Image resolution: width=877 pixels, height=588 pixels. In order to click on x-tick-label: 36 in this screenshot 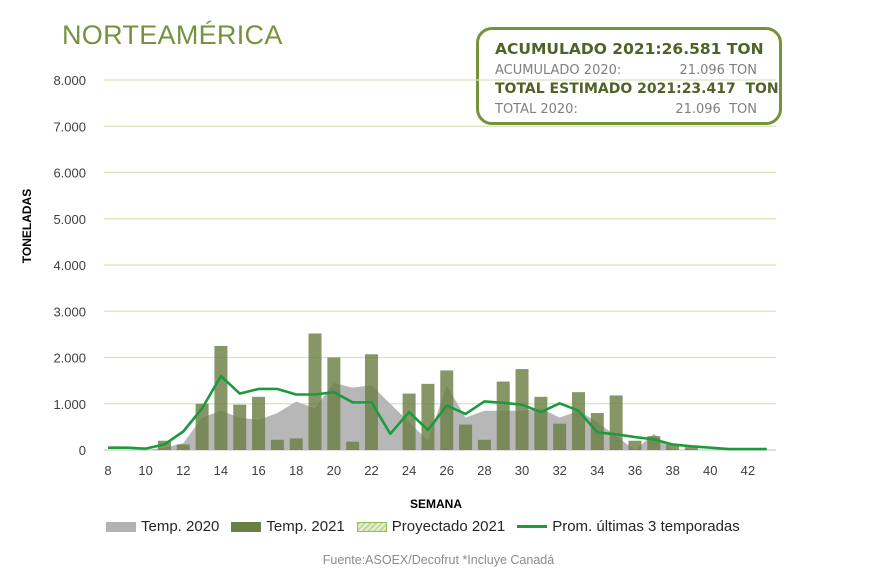, I will do `click(635, 470)`.